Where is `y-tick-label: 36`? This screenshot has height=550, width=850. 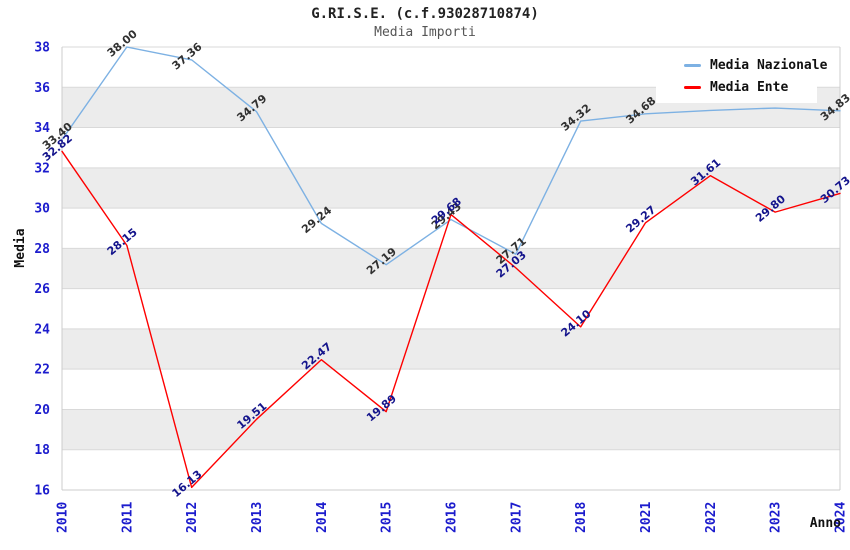 y-tick-label: 36 is located at coordinates (42, 88).